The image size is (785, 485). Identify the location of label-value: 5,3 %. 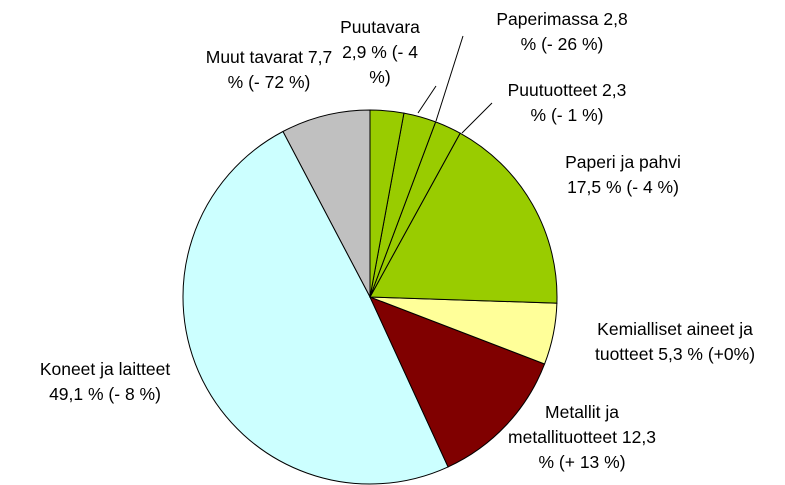
(680, 354).